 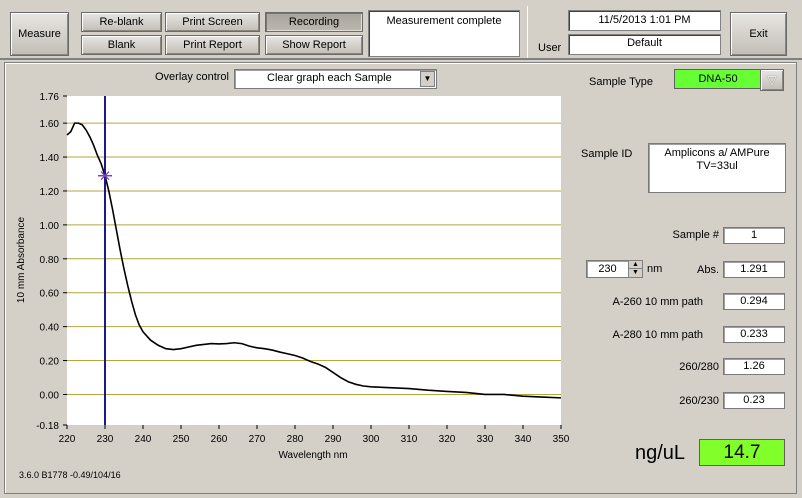 What do you see at coordinates (409, 439) in the screenshot?
I see `x-tick-label: 310` at bounding box center [409, 439].